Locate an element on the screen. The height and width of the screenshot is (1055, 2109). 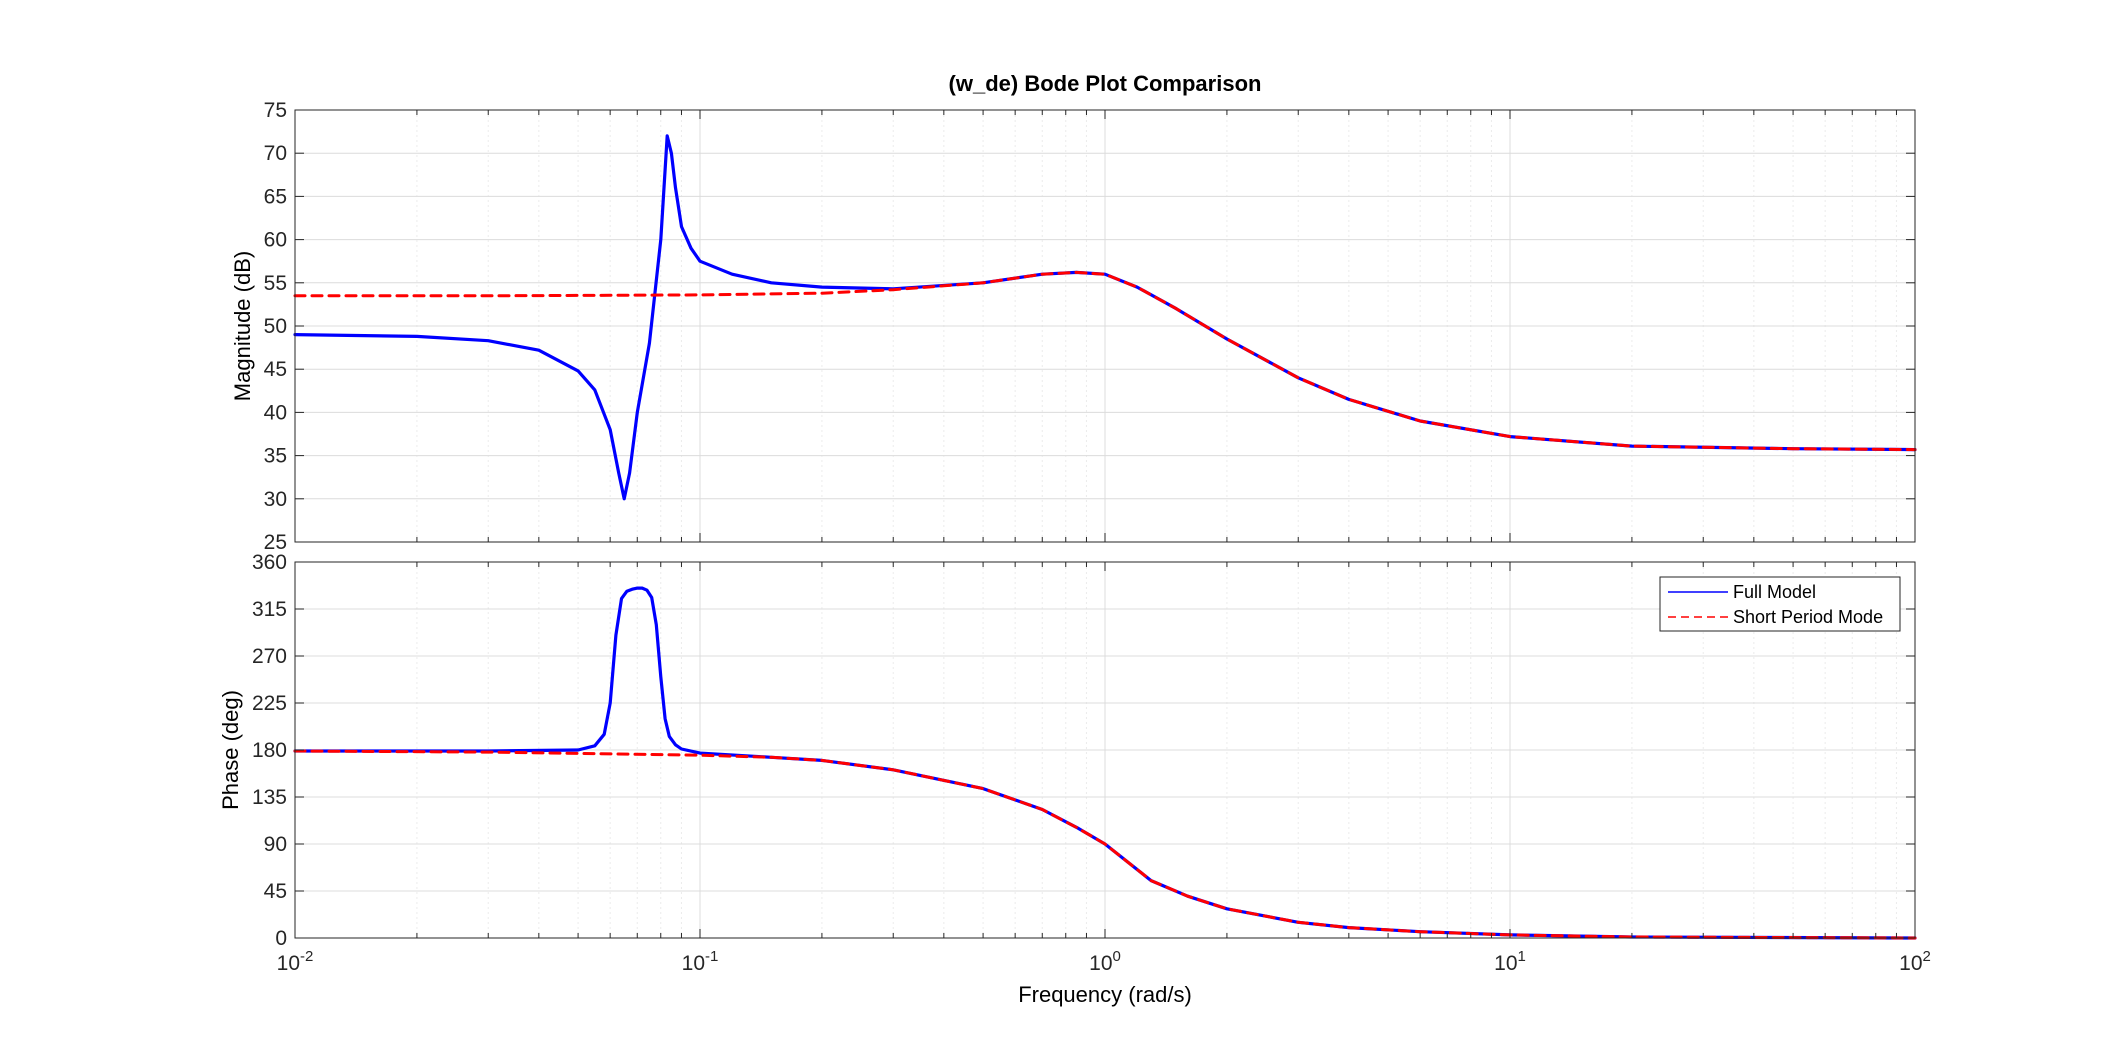
phase-y-tick-label: 90 is located at coordinates (275, 844).